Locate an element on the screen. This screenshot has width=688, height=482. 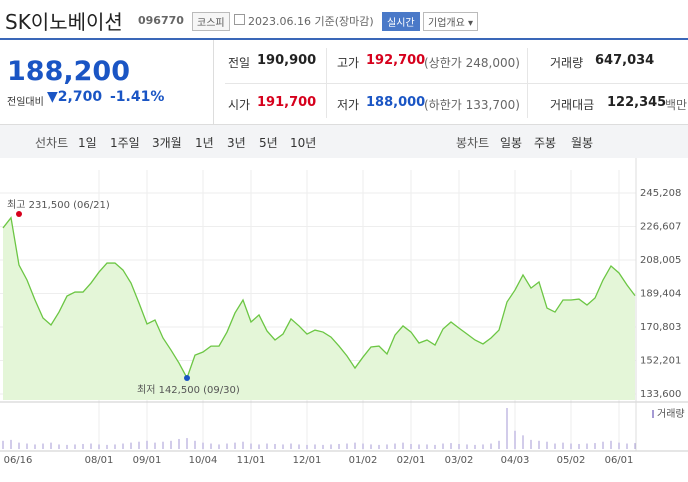
change-pct: -1.41% is located at coordinates (137, 97).